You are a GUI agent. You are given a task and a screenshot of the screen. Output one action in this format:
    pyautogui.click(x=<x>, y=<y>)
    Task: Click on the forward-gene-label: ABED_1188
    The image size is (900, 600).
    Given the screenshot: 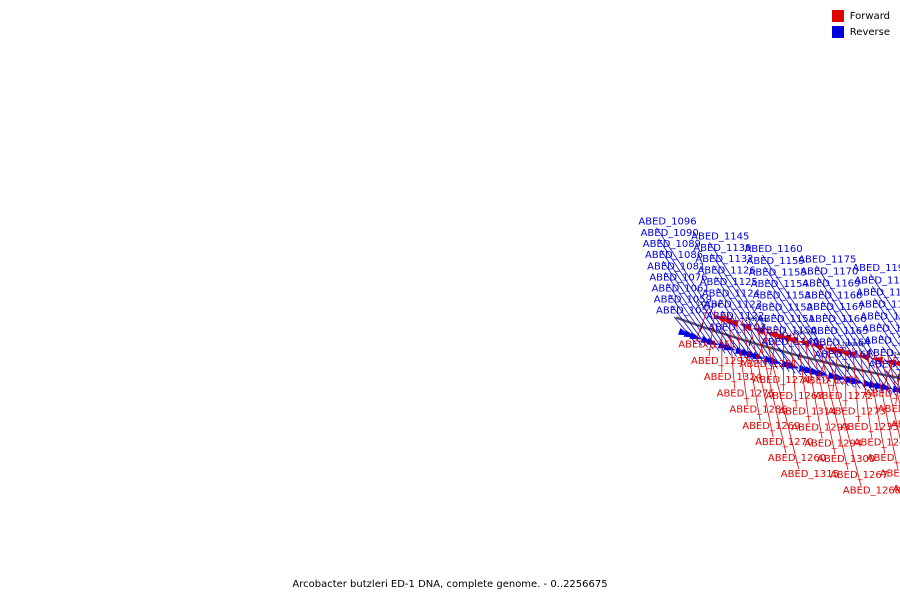 What is the action you would take?
    pyautogui.click(x=882, y=394)
    